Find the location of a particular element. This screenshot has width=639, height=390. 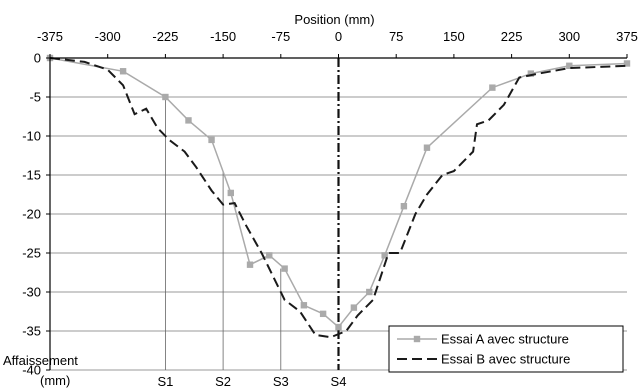

marker-label: S2 is located at coordinates (223, 381).